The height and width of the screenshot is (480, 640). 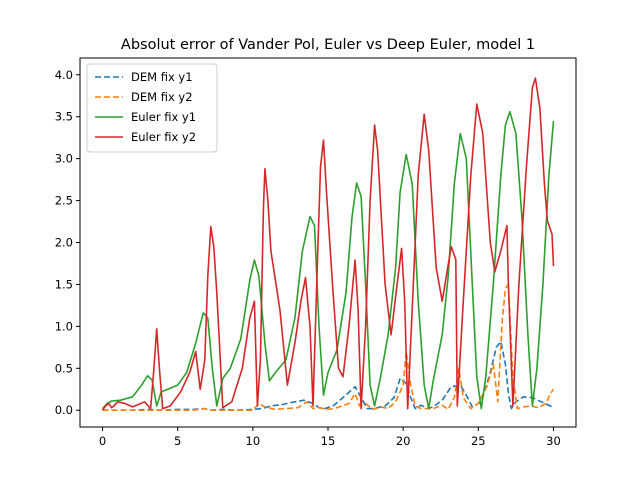 I want to click on x-tick-label: 10, so click(x=253, y=441).